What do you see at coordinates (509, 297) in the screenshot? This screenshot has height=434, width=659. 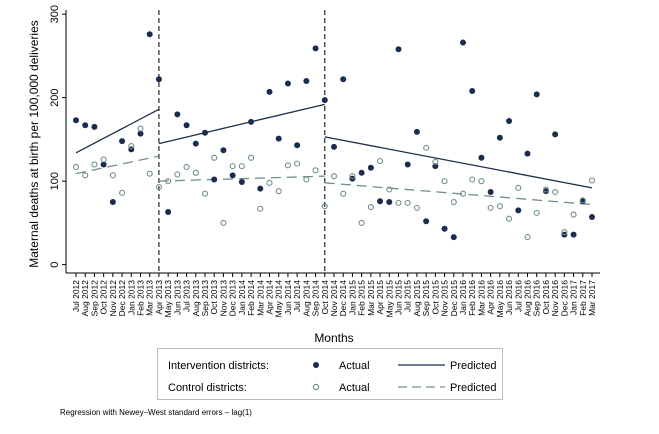 I see `x-tick-label: Jun 2016` at bounding box center [509, 297].